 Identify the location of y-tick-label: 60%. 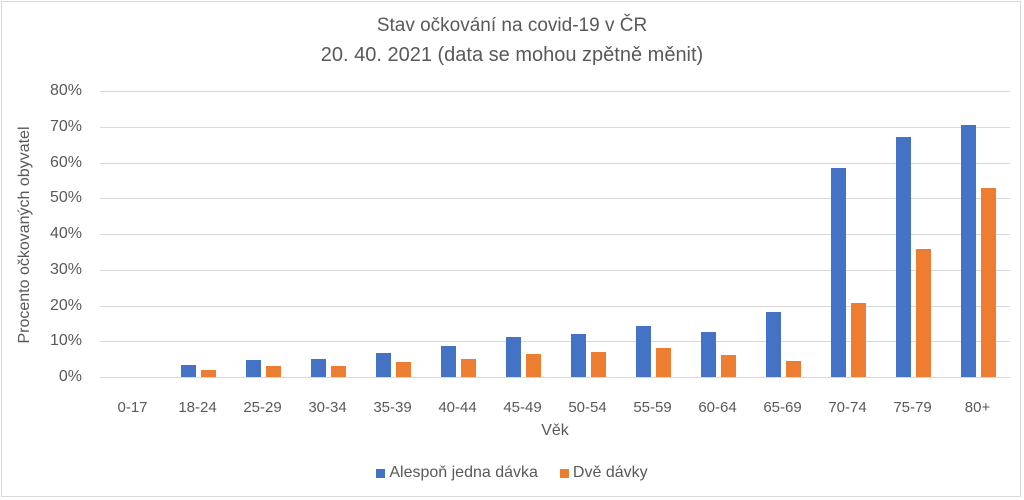
(65, 162).